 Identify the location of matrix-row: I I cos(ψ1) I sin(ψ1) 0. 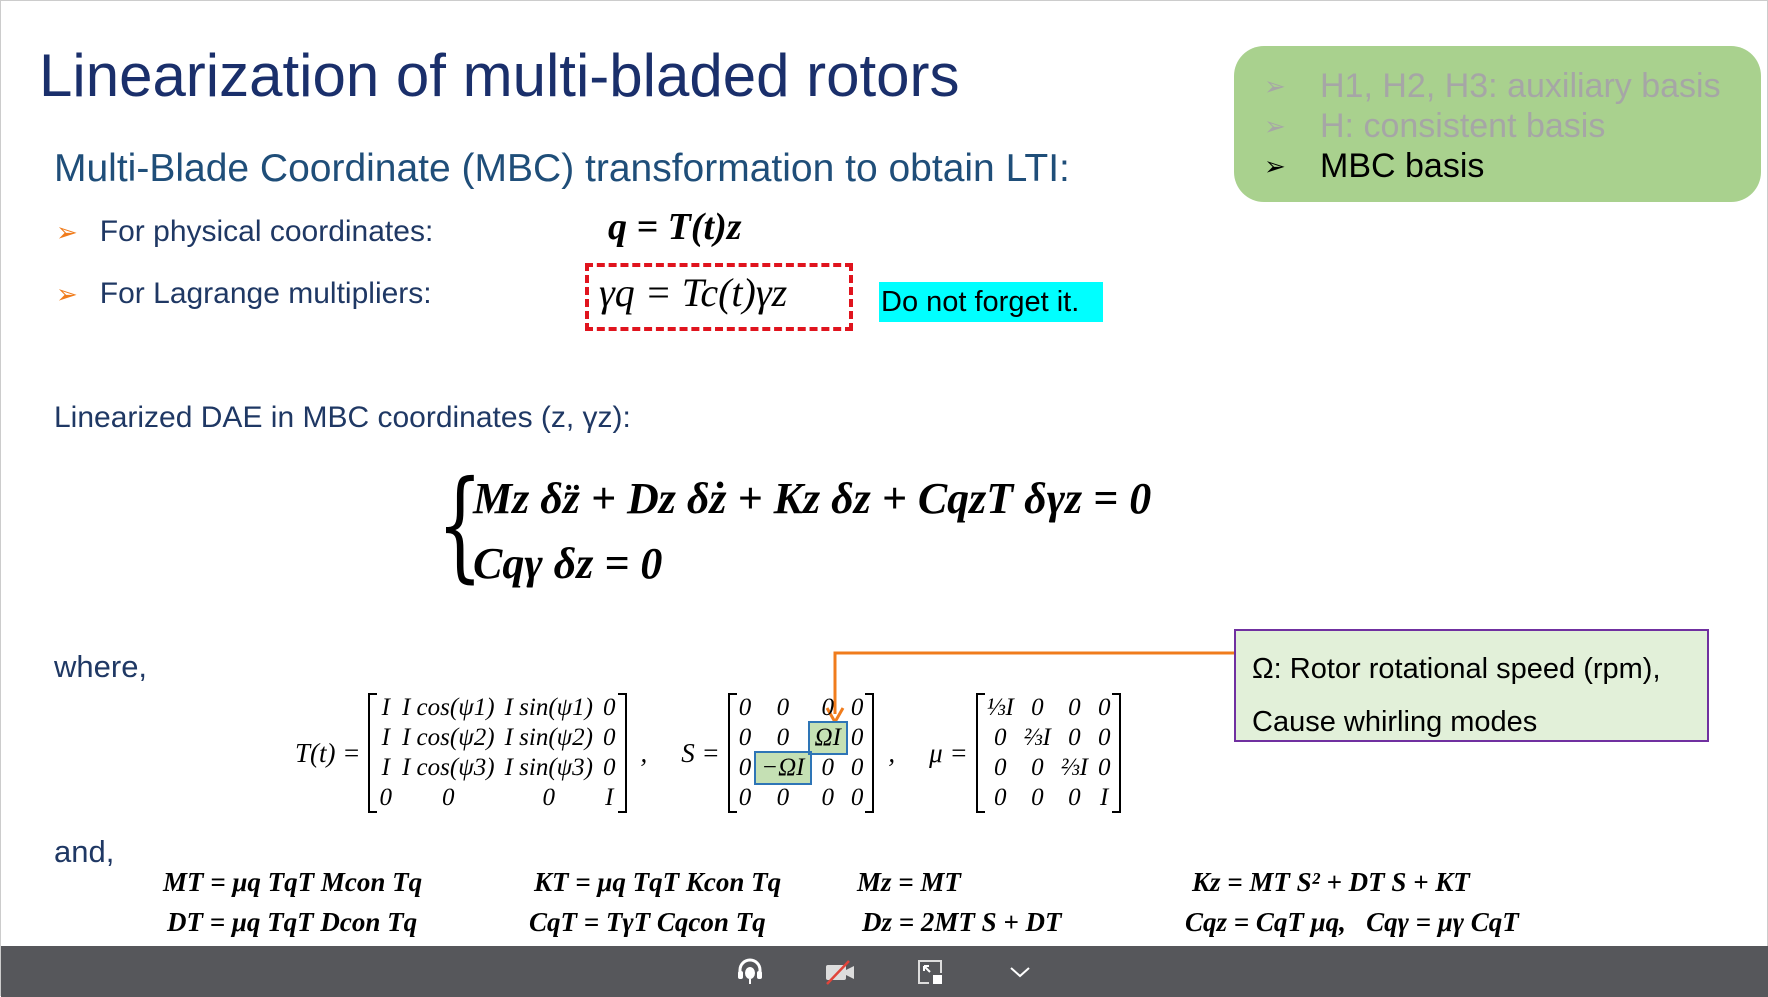
(497, 708).